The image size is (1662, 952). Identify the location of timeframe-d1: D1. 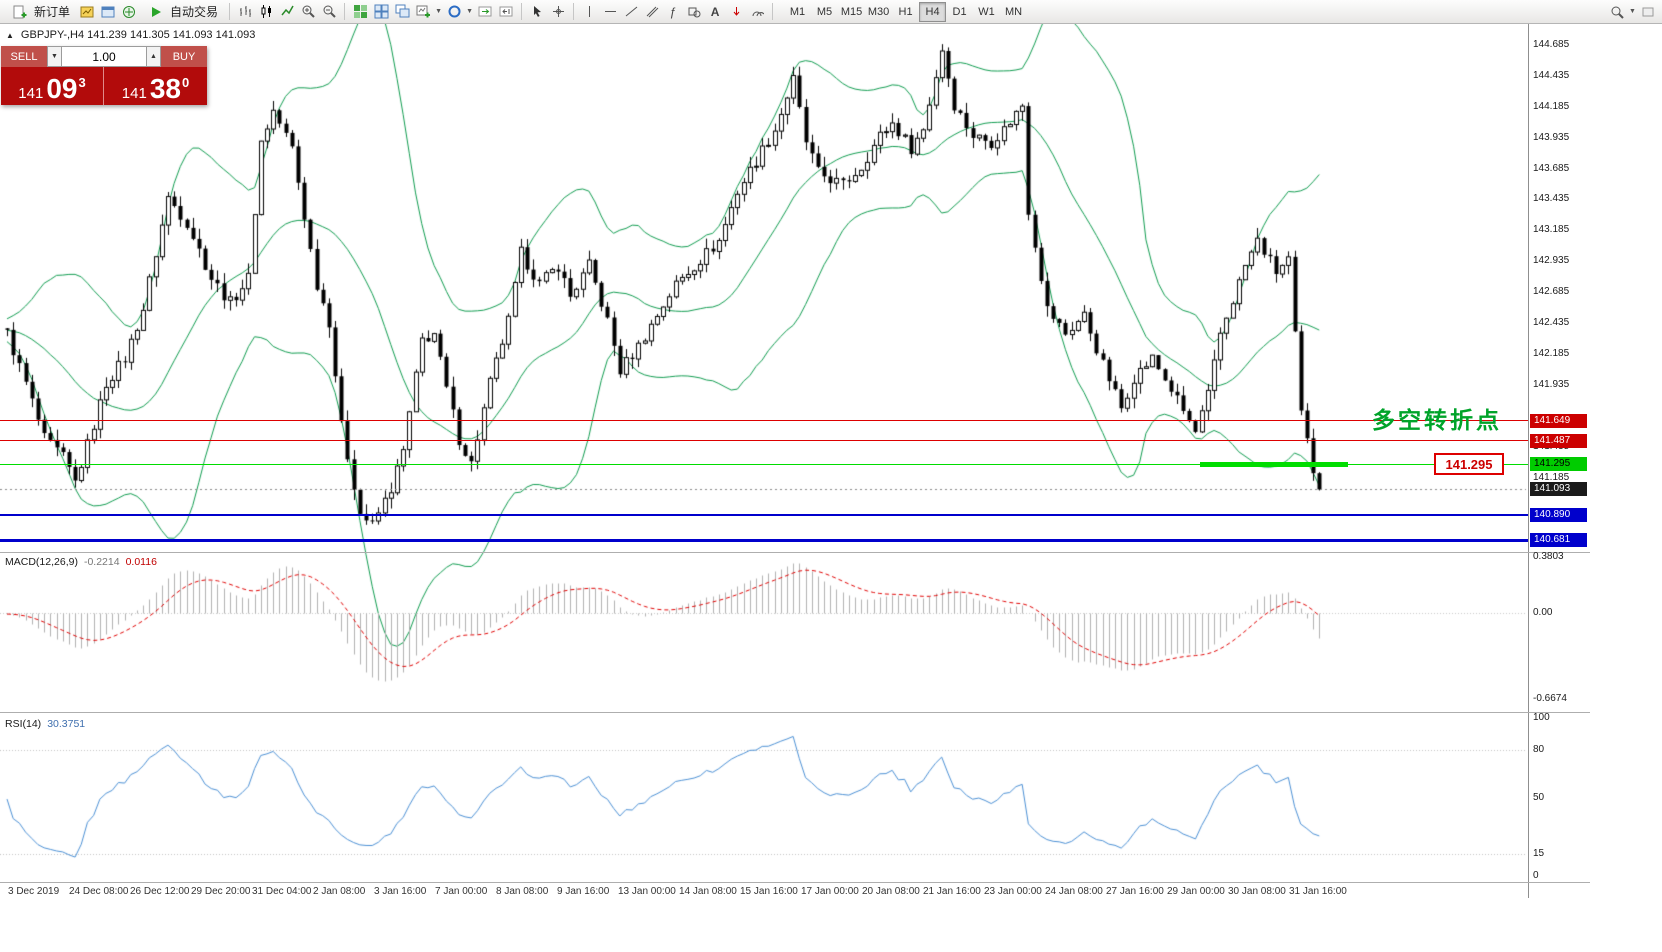
(959, 11).